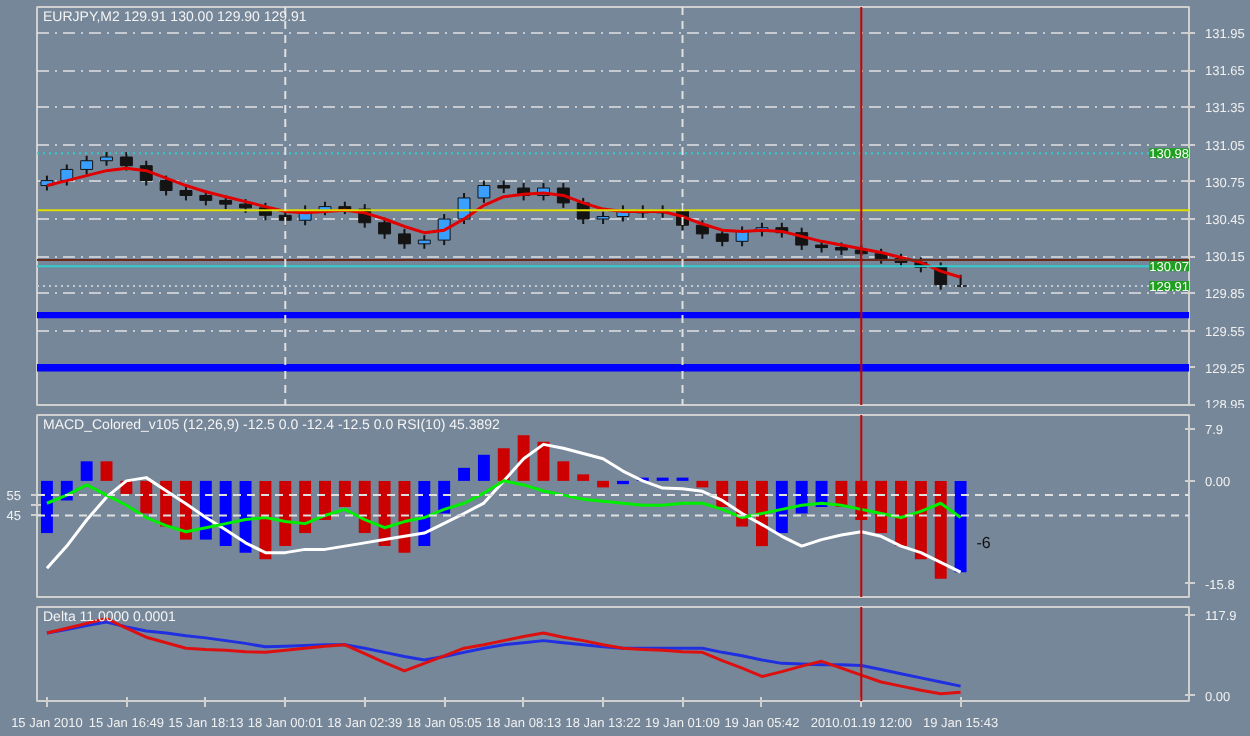 The height and width of the screenshot is (736, 1250). I want to click on annotation: -6, so click(984, 543).